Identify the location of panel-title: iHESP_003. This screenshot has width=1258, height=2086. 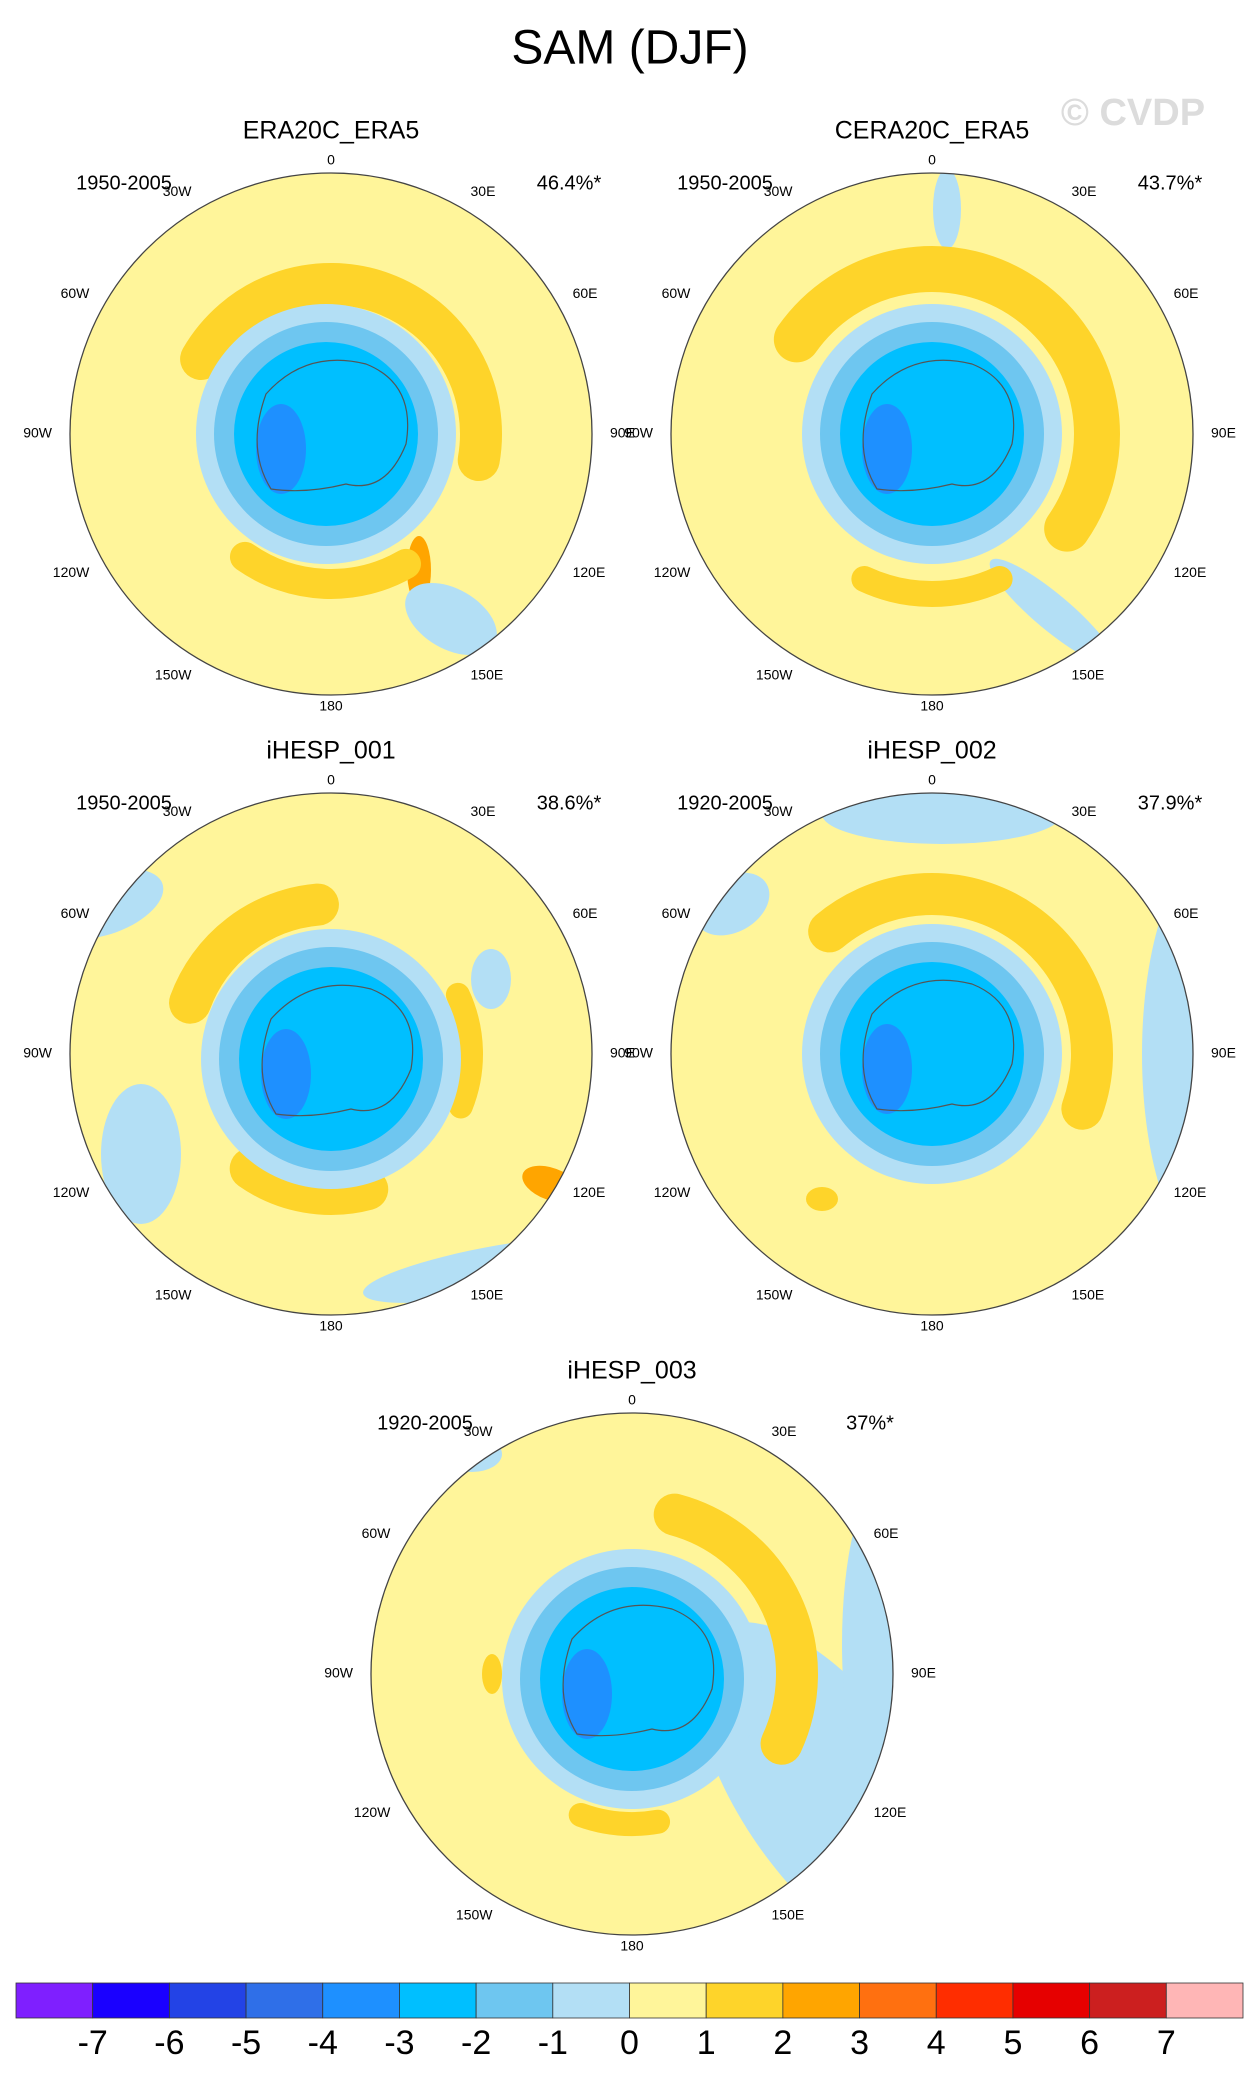
(631, 1371).